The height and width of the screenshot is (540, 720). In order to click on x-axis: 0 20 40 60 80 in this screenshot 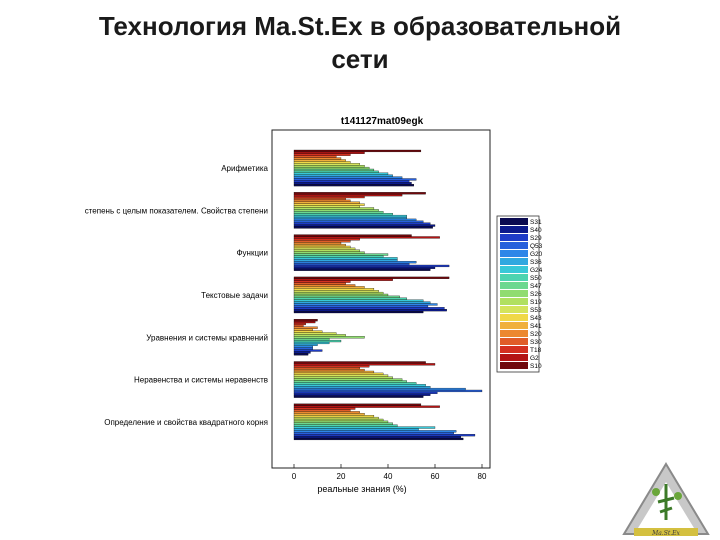, I will do `click(389, 472)`.